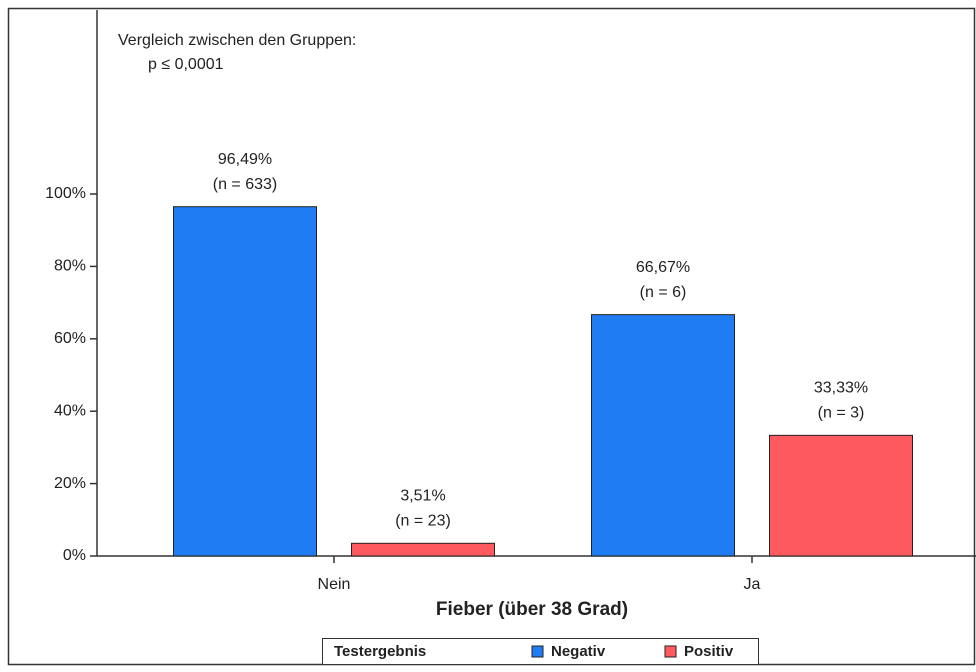  Describe the element at coordinates (423, 521) in the screenshot. I see `count-label: (n = 23)` at that location.